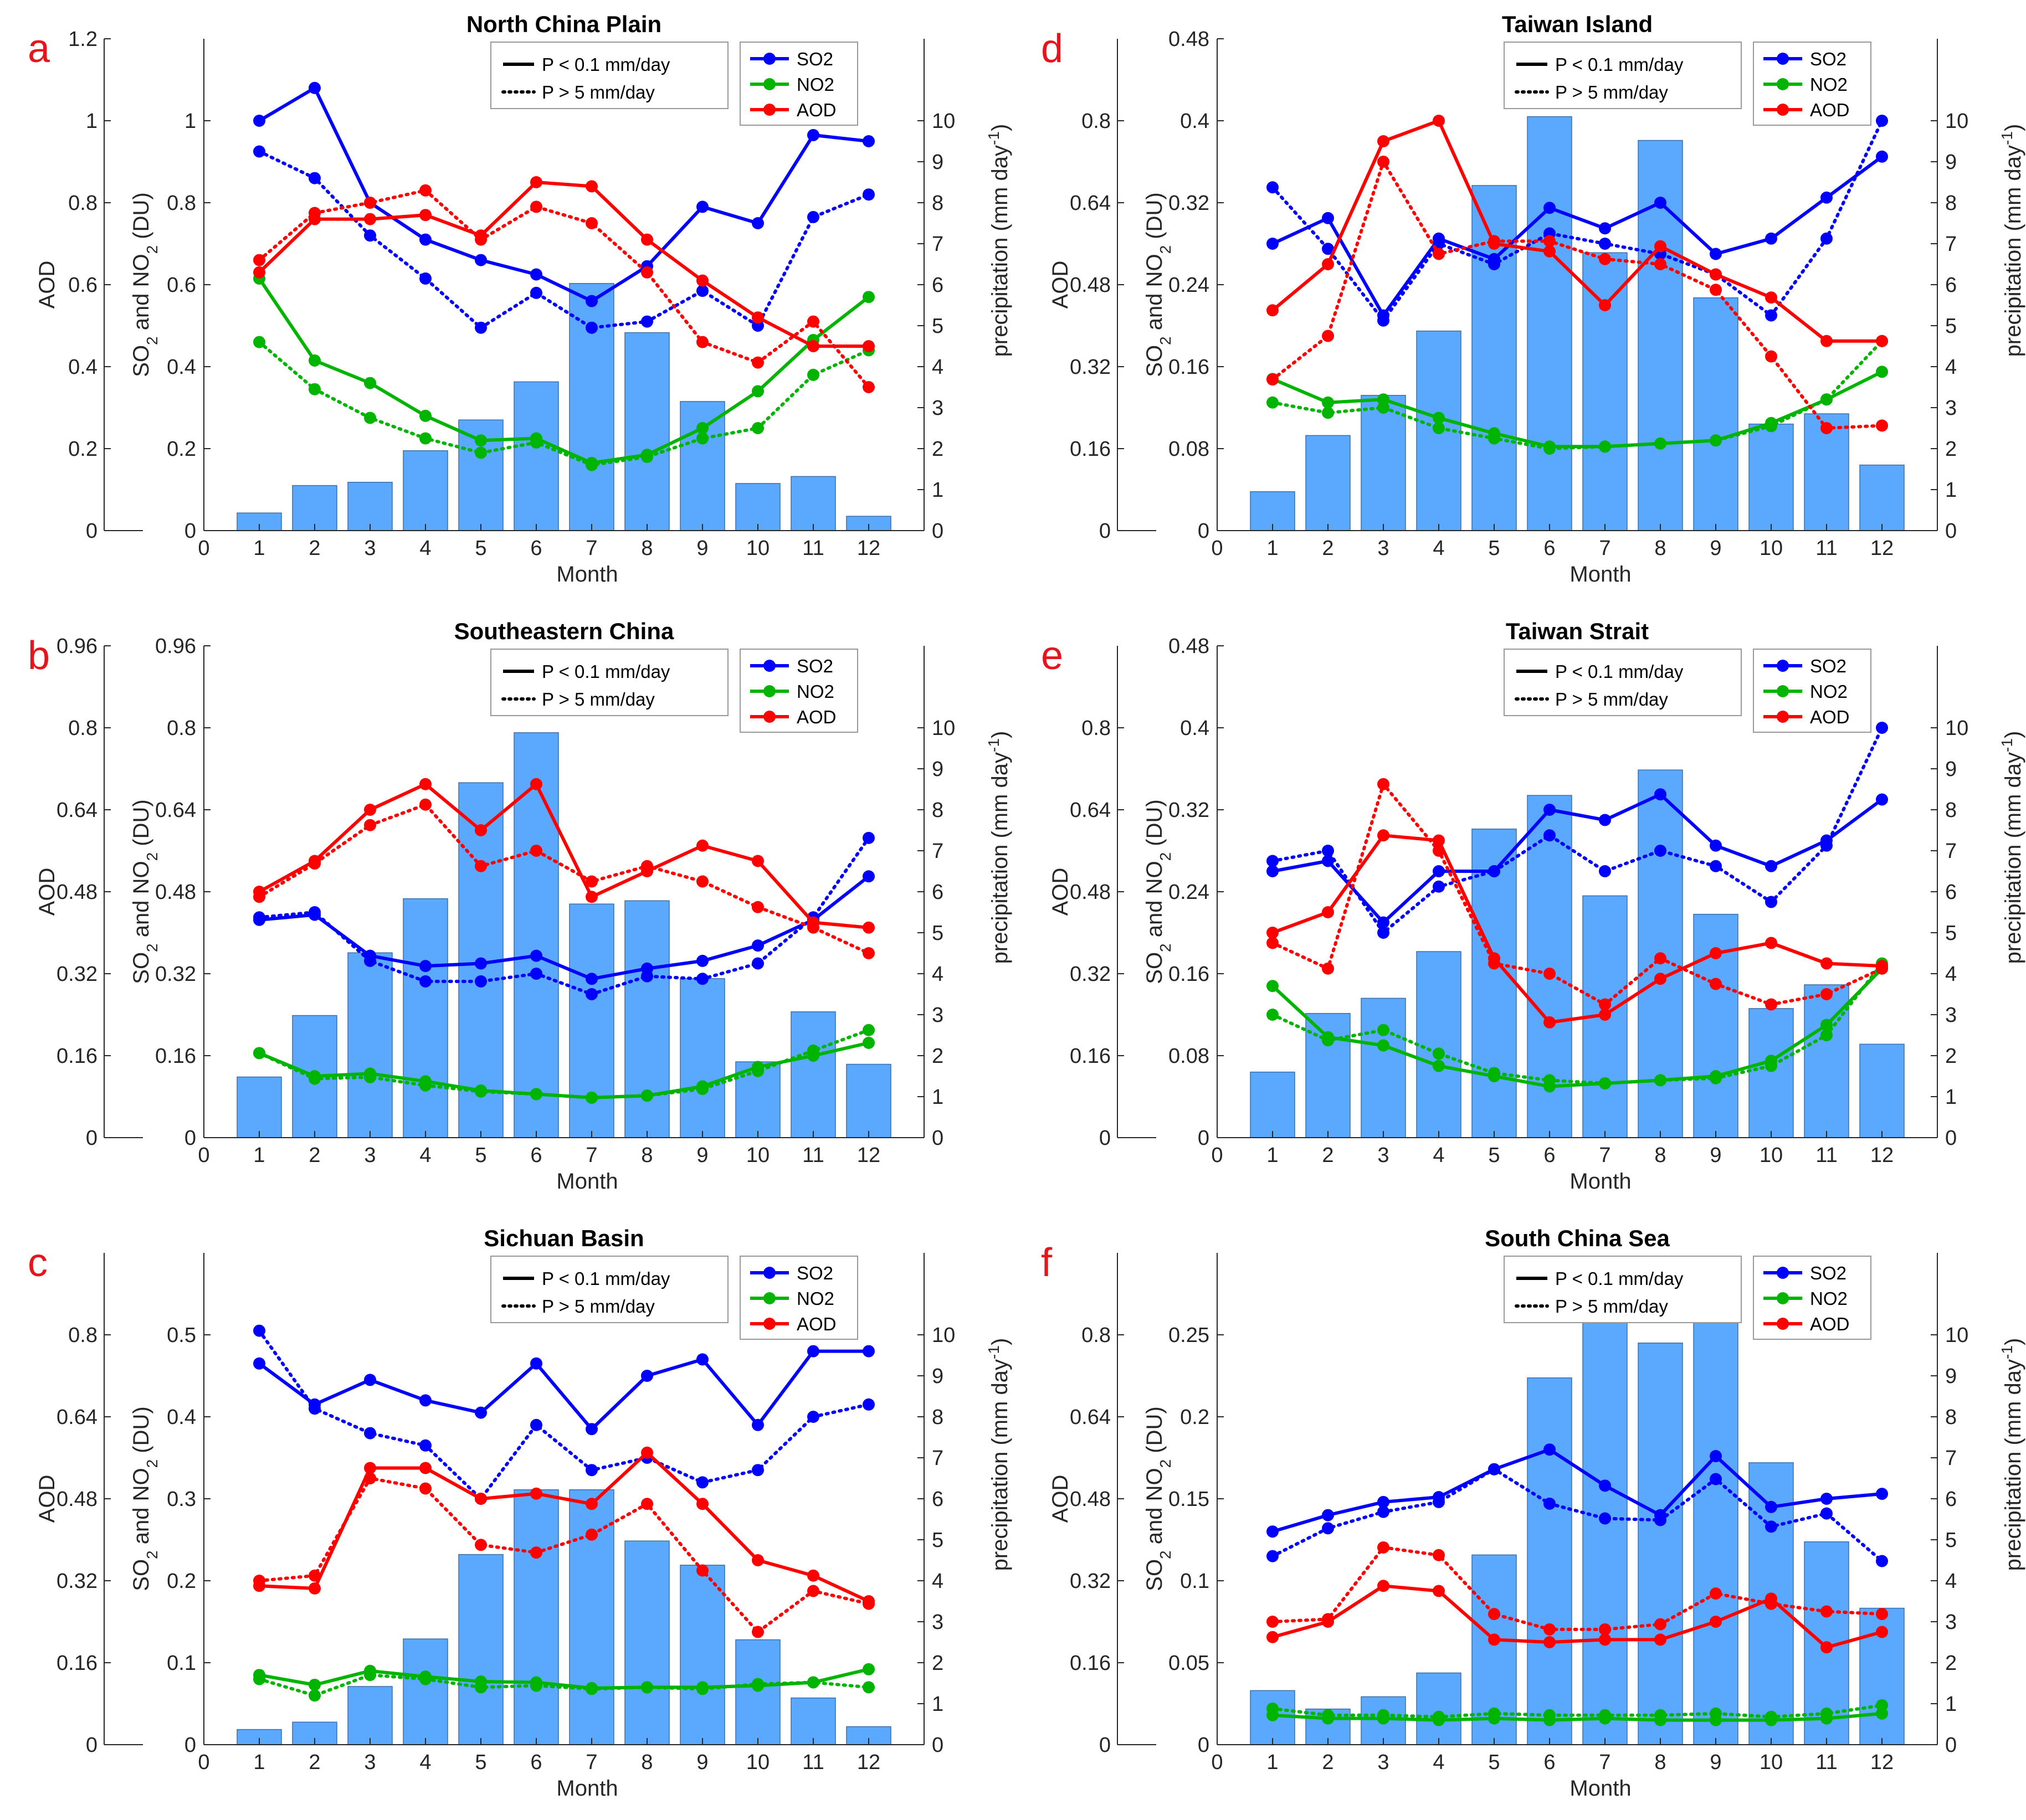  Describe the element at coordinates (609, 682) in the screenshot. I see `legend-style-box` at that location.